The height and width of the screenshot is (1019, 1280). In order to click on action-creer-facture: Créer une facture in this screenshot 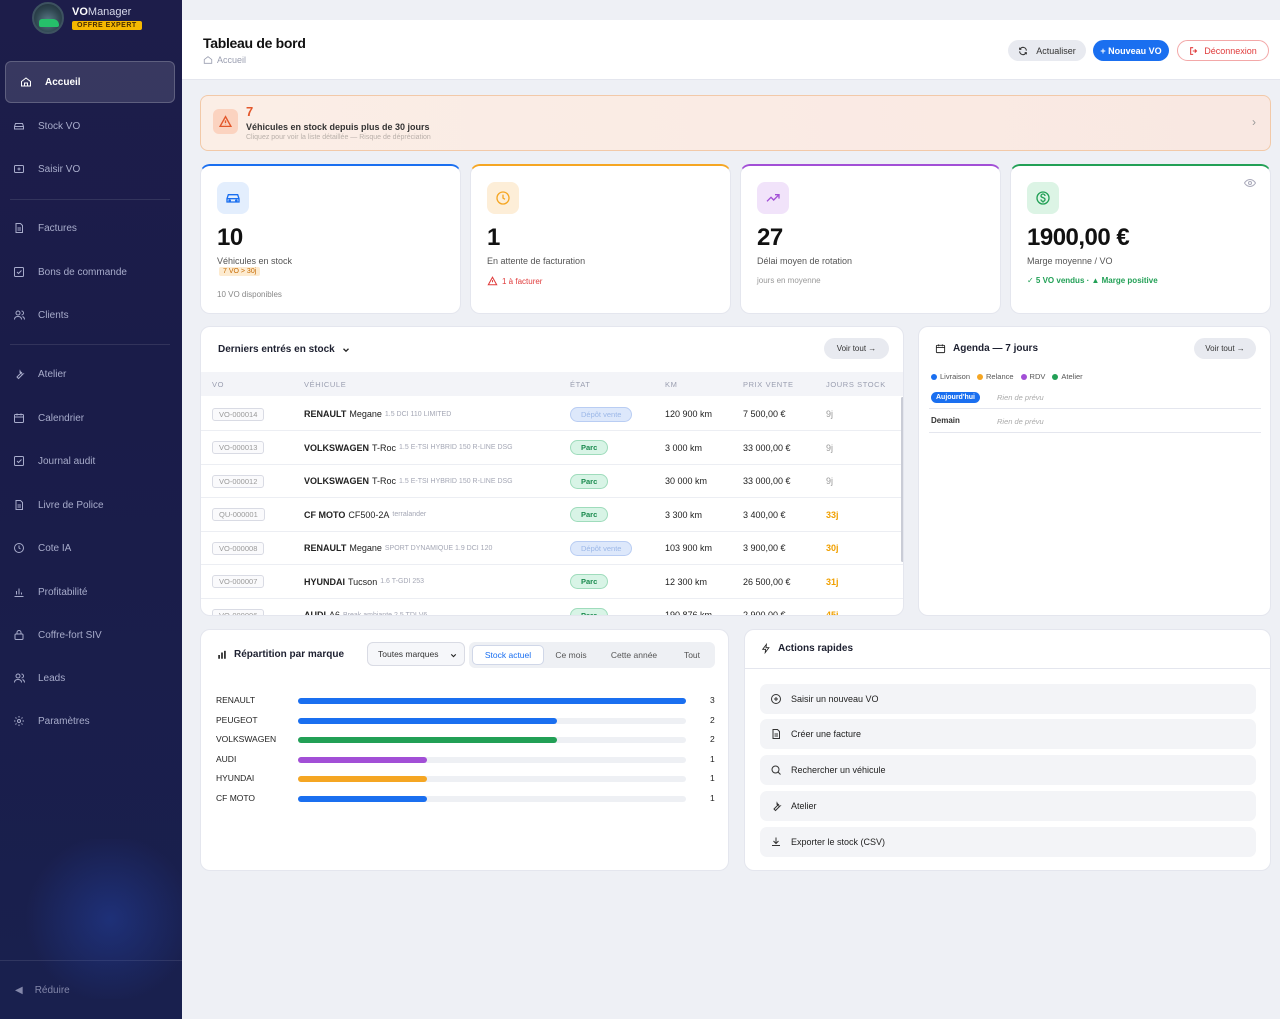, I will do `click(1008, 734)`.